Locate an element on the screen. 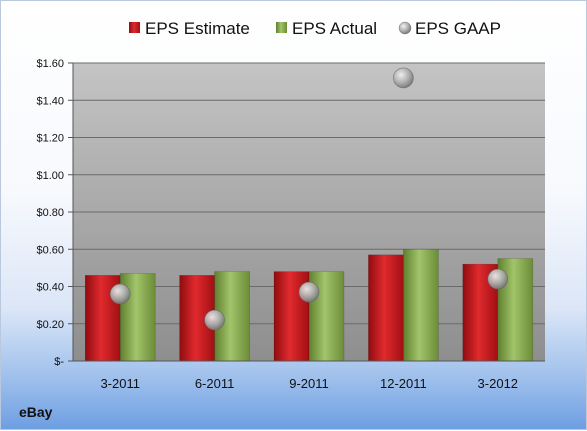 The height and width of the screenshot is (431, 587). legend-label: EPS Actual is located at coordinates (334, 28).